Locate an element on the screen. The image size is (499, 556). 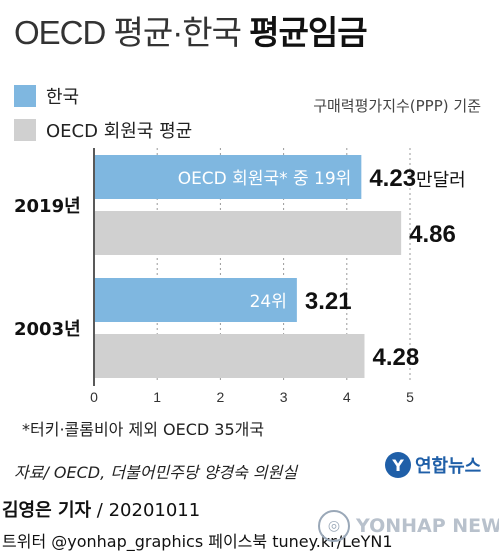
watermark-text: YONHAP NEWS is located at coordinates (427, 526).